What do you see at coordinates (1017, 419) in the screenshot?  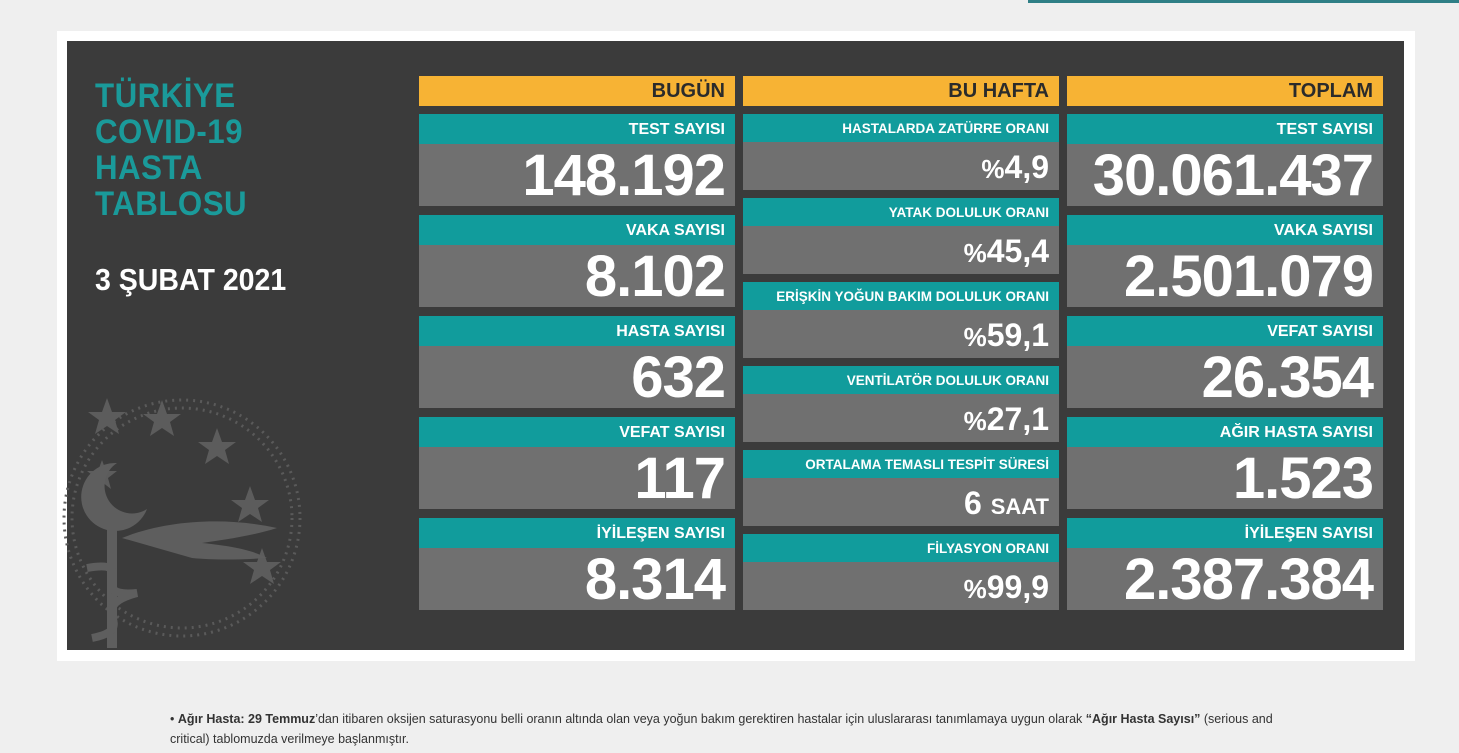 I see `stat-number: 27,1` at bounding box center [1017, 419].